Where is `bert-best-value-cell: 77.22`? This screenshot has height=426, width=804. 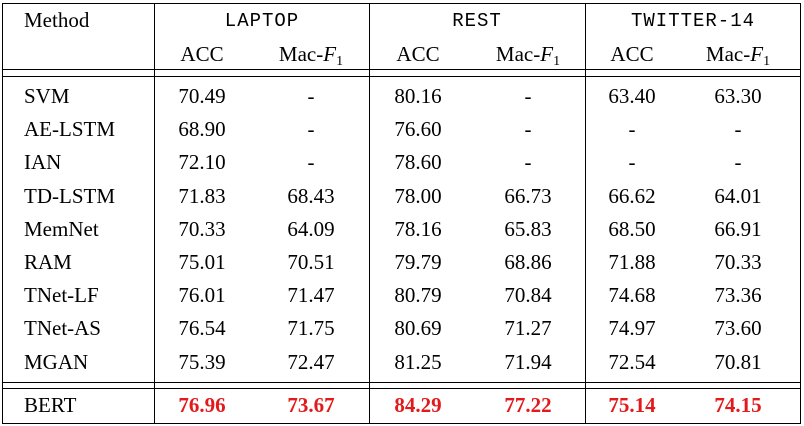 bert-best-value-cell: 77.22 is located at coordinates (528, 405).